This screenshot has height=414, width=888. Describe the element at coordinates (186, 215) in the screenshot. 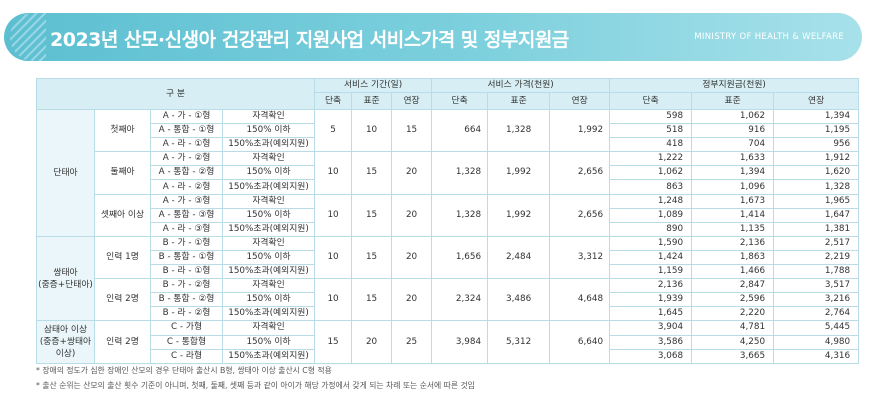

I see `type-code: A - 통합 - ③형` at that location.